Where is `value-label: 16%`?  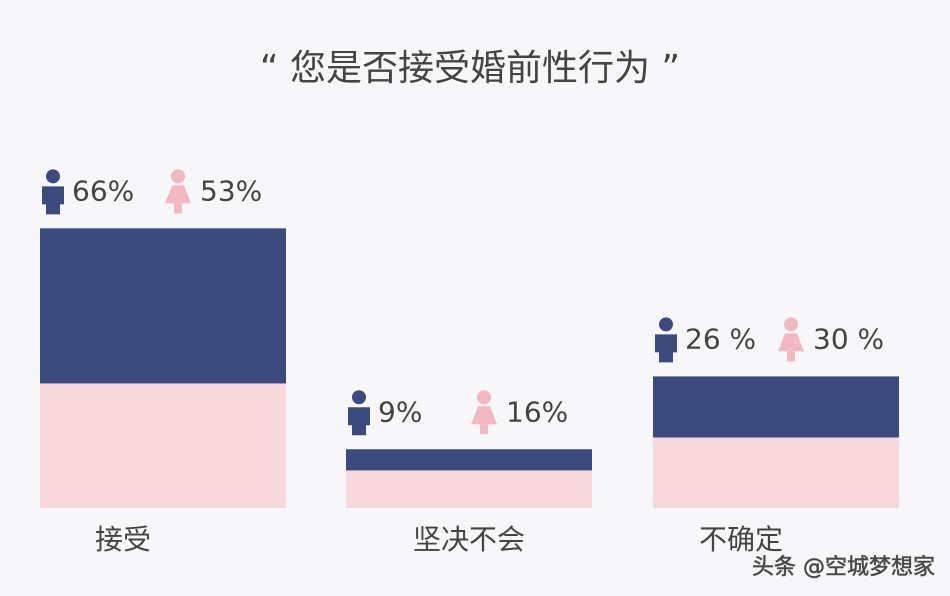 value-label: 16% is located at coordinates (537, 411).